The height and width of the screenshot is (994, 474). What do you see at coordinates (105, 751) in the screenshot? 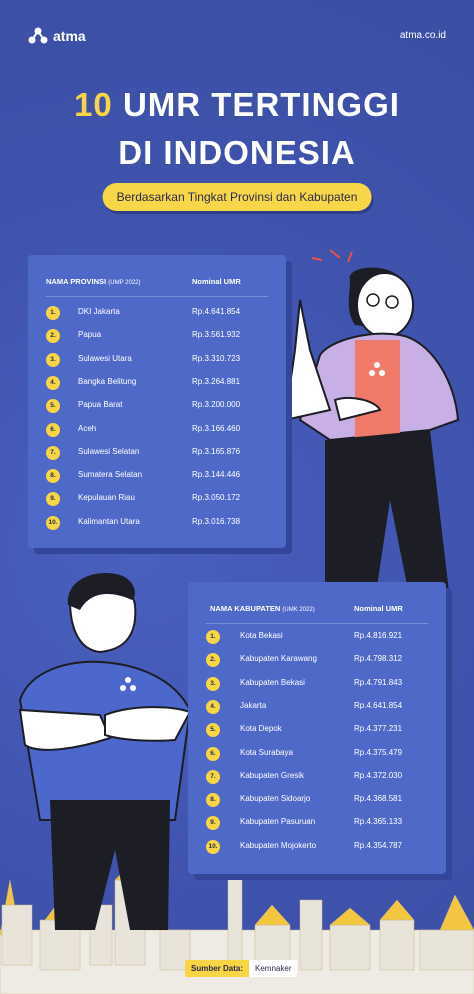
I see `man-illustration` at bounding box center [105, 751].